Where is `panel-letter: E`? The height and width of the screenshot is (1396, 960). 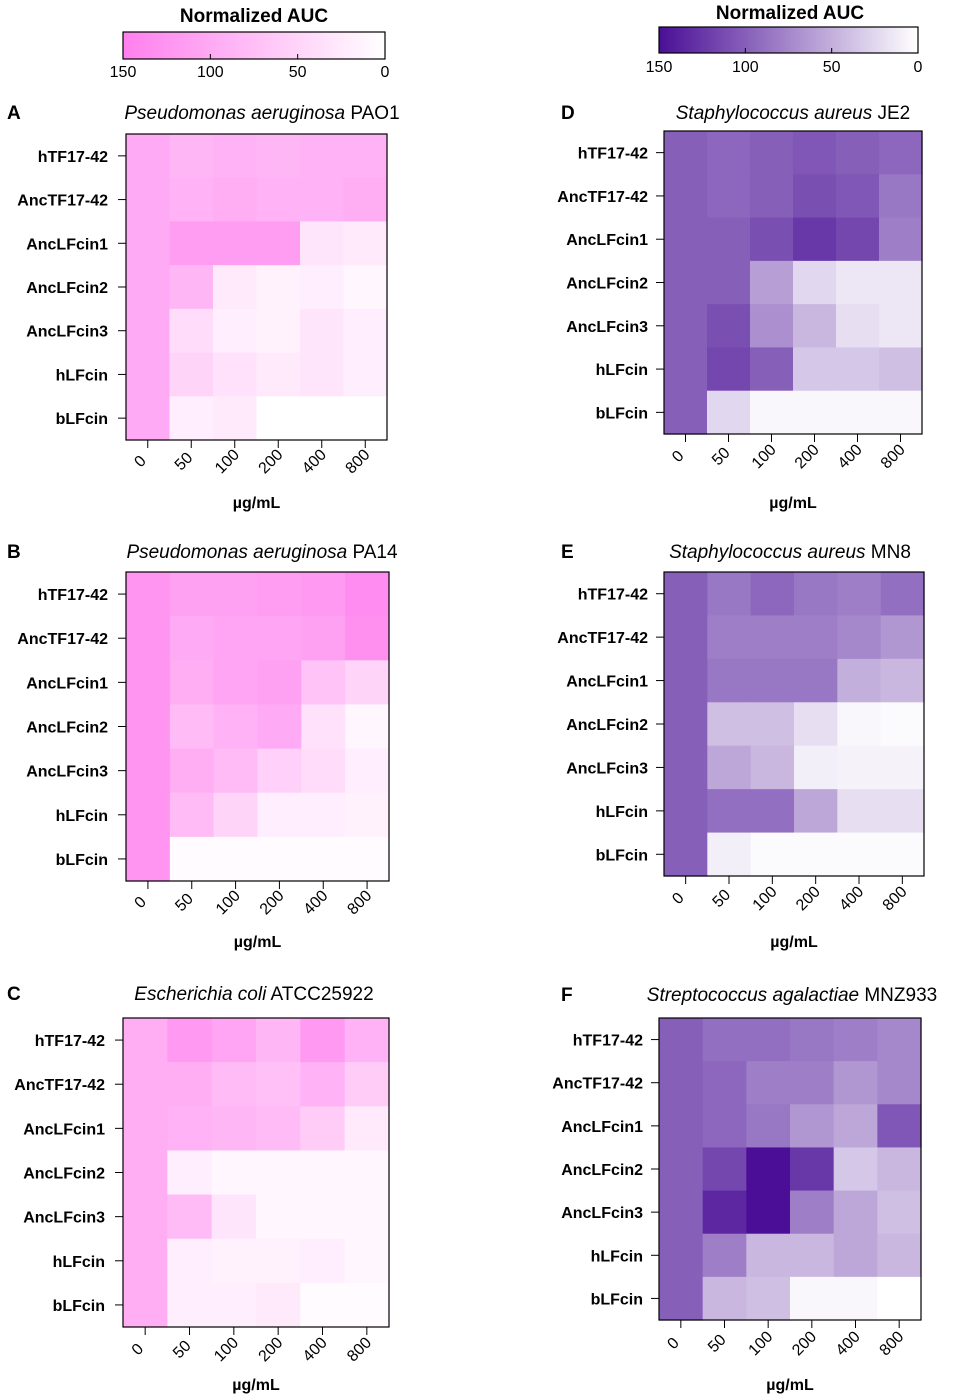
panel-letter: E is located at coordinates (567, 552).